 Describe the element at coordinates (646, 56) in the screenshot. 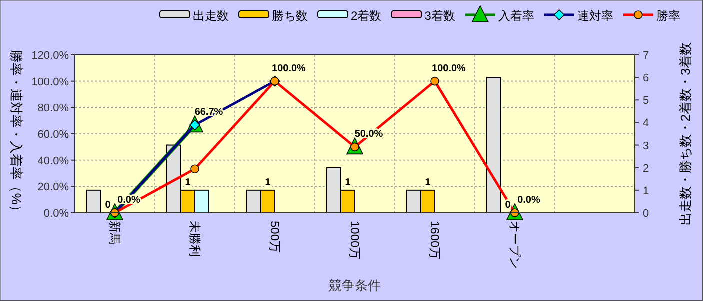

I see `y2-tick-label: 7` at that location.